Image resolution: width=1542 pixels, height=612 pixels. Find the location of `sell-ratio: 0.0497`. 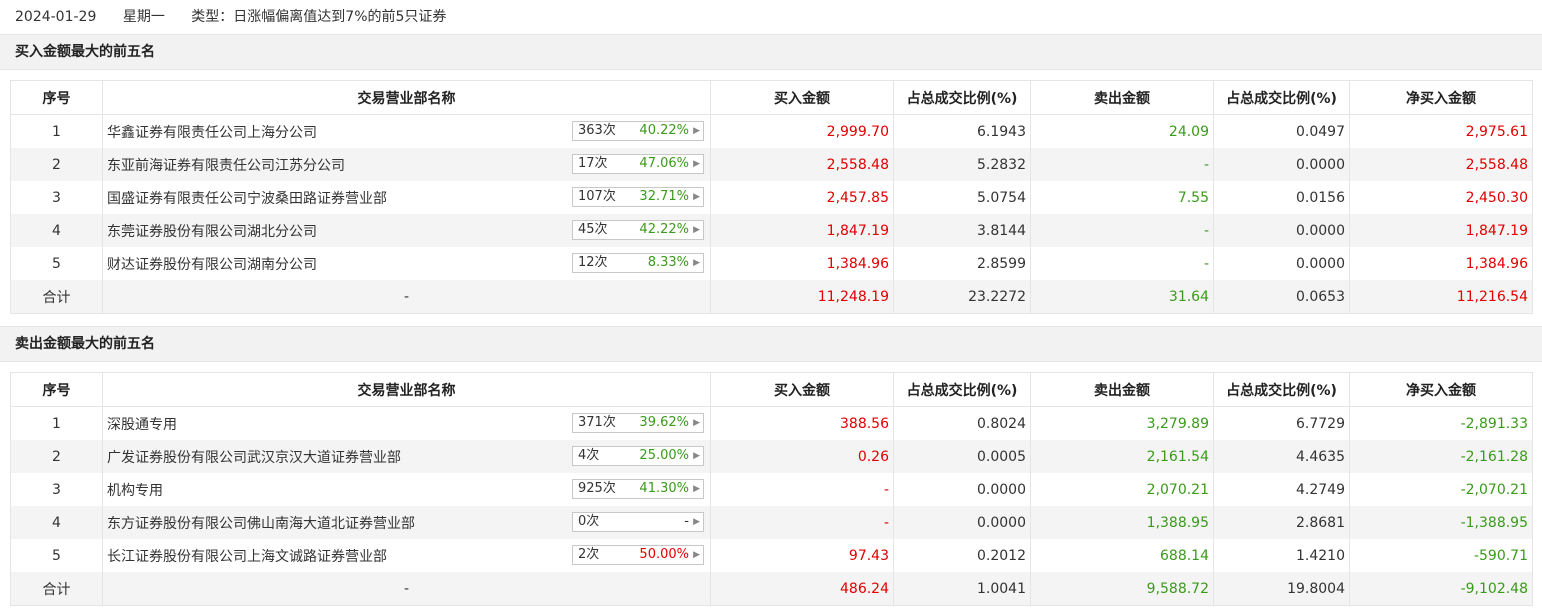

sell-ratio: 0.0497 is located at coordinates (1281, 131).